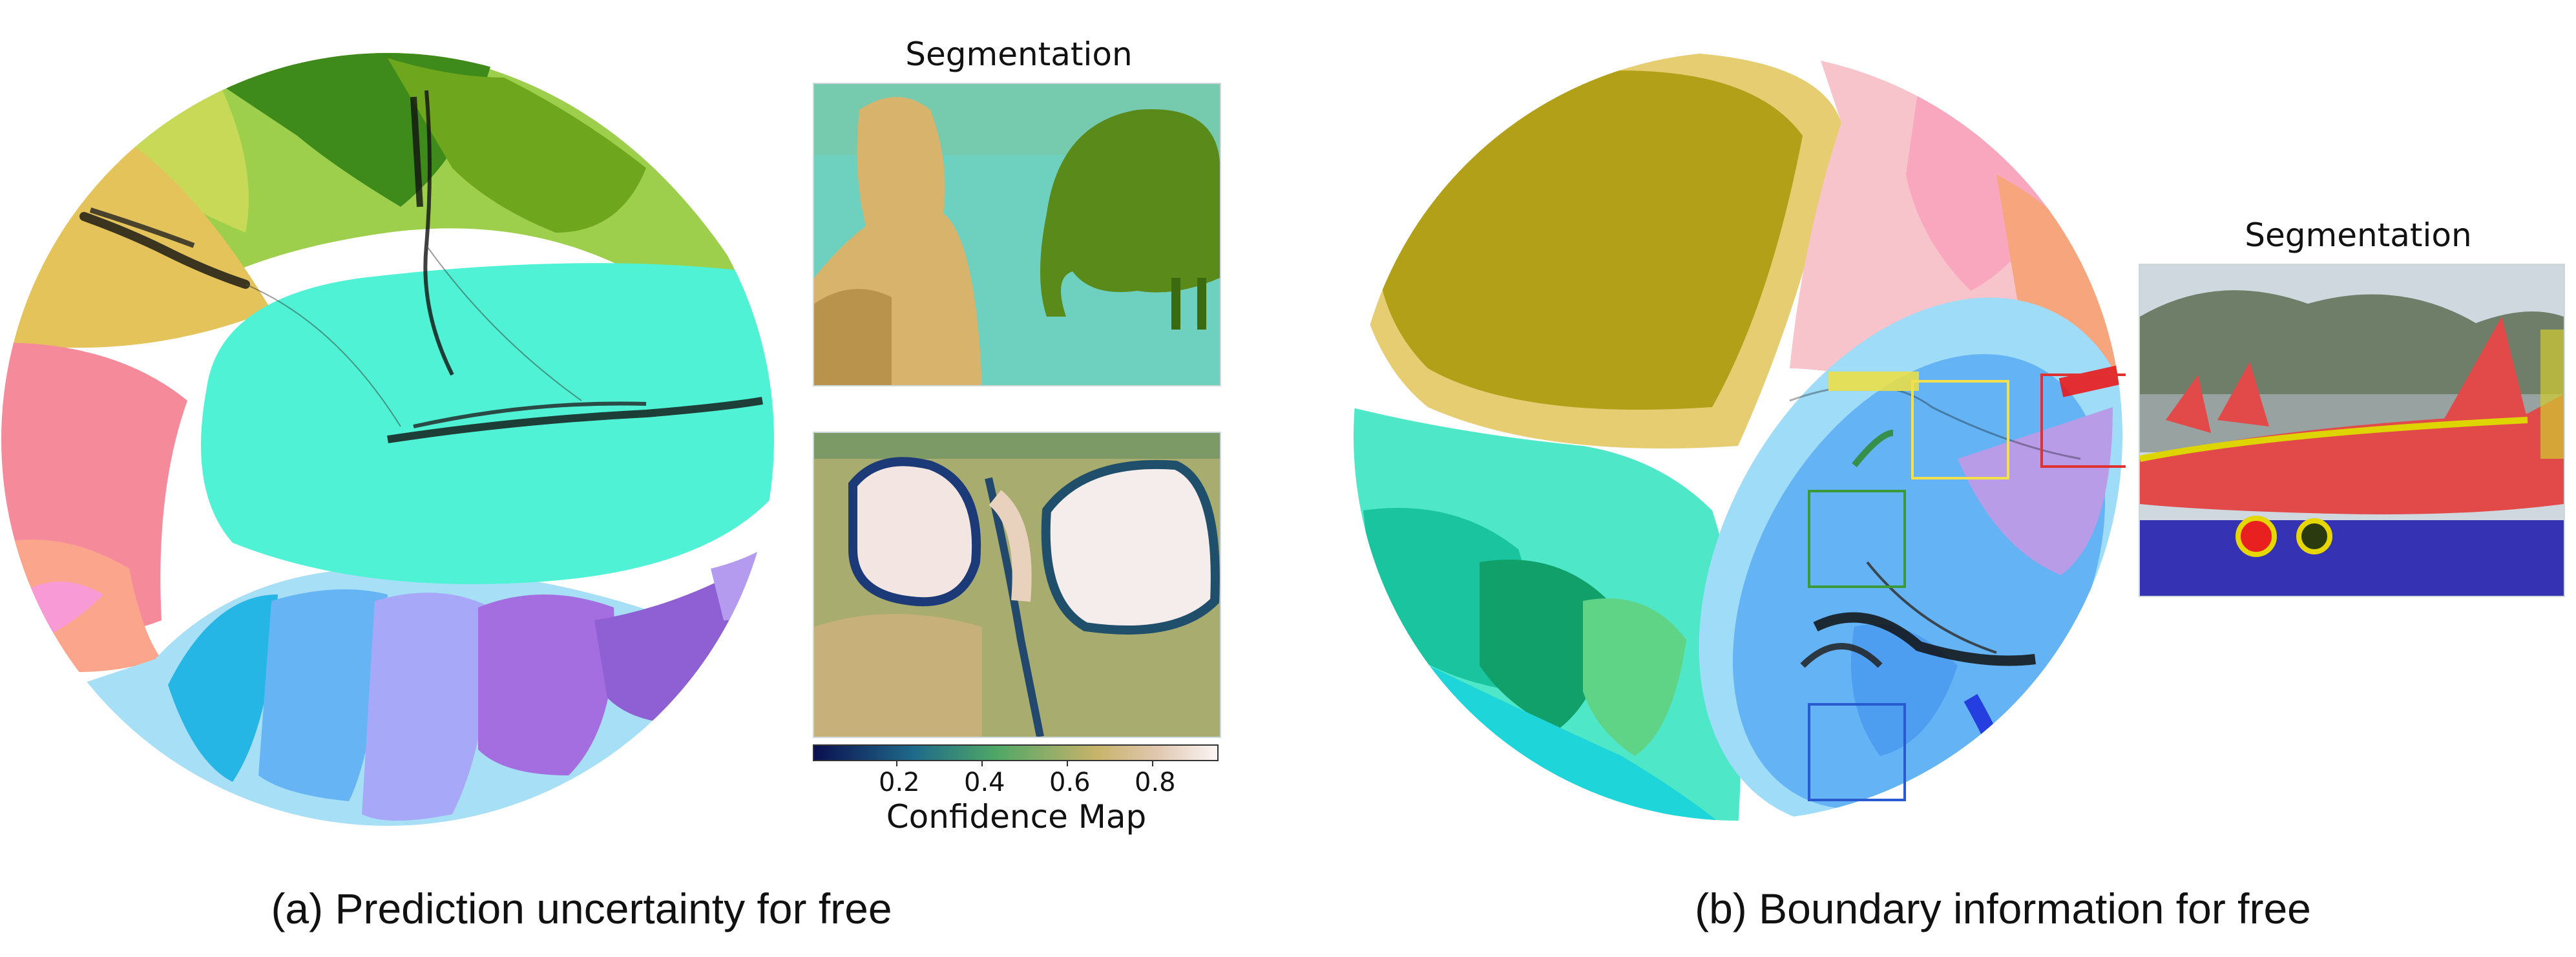 The width and height of the screenshot is (2576, 957). What do you see at coordinates (1857, 539) in the screenshot?
I see `highlight-box-green` at bounding box center [1857, 539].